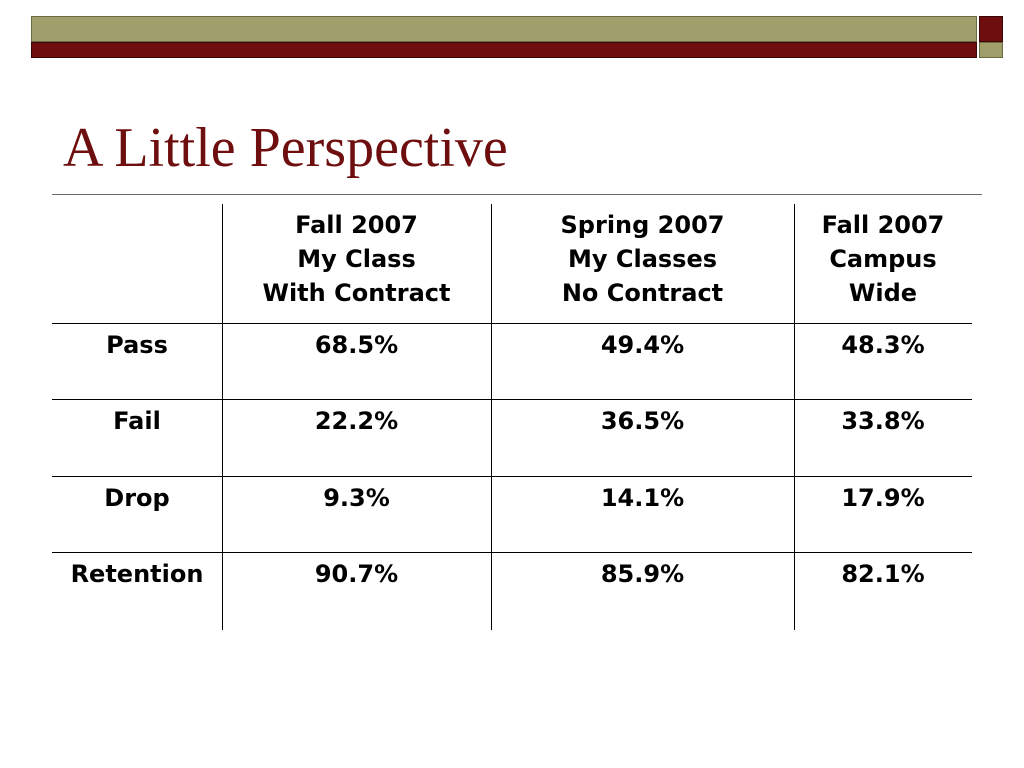 This screenshot has width=1024, height=768. Describe the element at coordinates (504, 50) in the screenshot. I see `header-bar-maroon` at that location.